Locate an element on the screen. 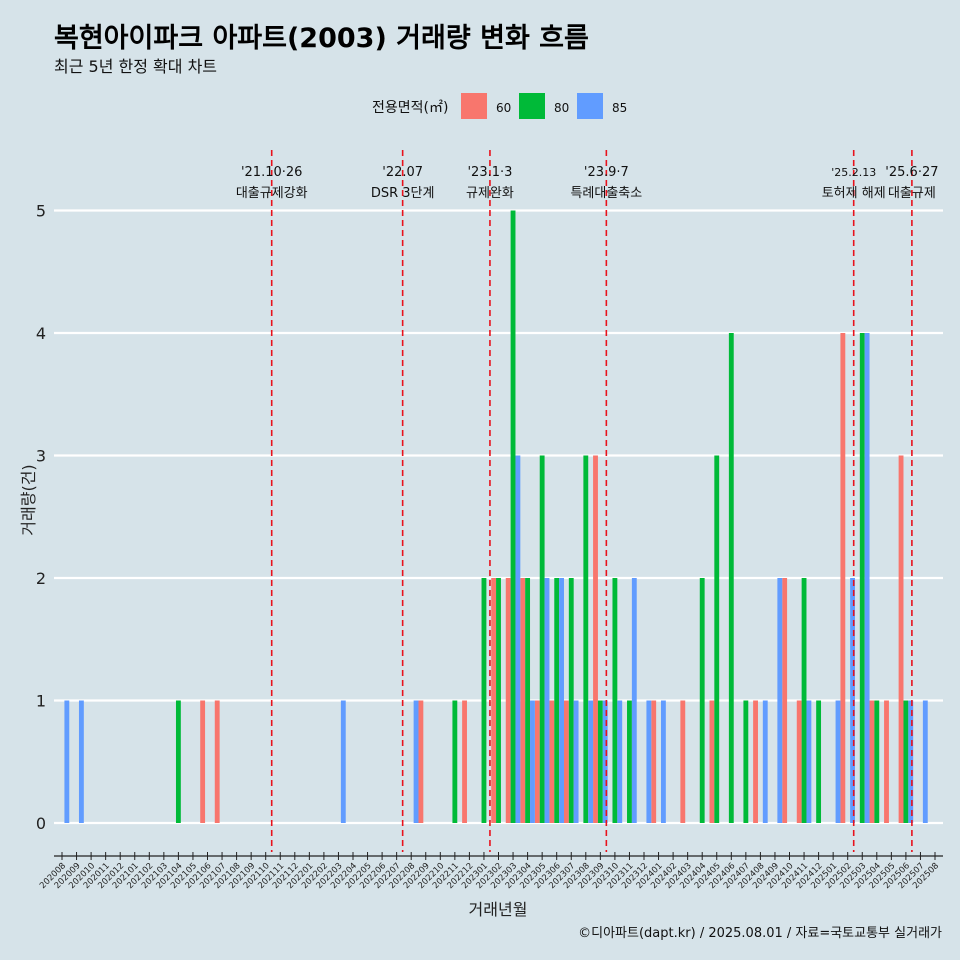 The height and width of the screenshot is (960, 960). event-date-label: '23.1·3 is located at coordinates (489, 172).